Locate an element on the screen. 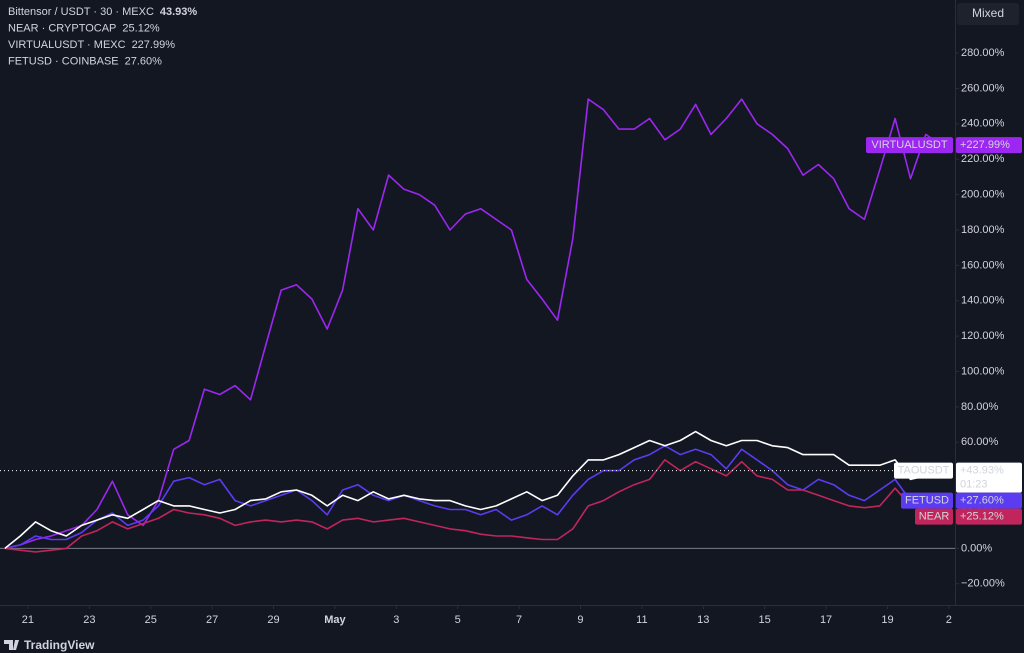  x-tick-label: 5 is located at coordinates (458, 620).